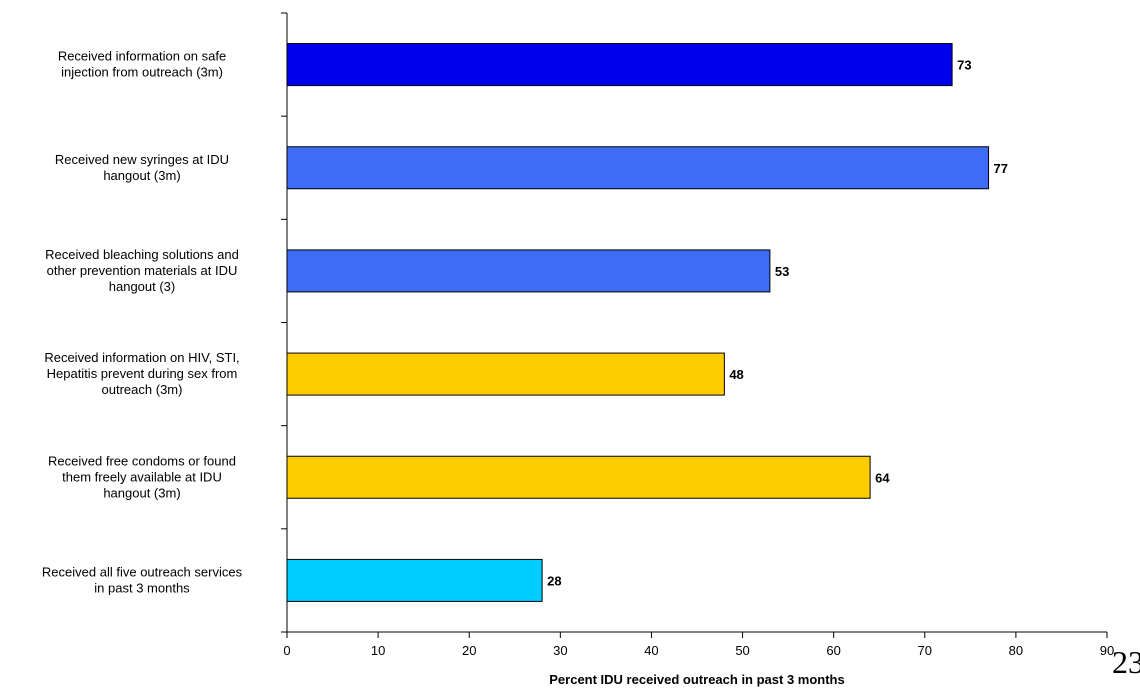 The height and width of the screenshot is (689, 1140). I want to click on x-tick-label: 80, so click(1016, 650).